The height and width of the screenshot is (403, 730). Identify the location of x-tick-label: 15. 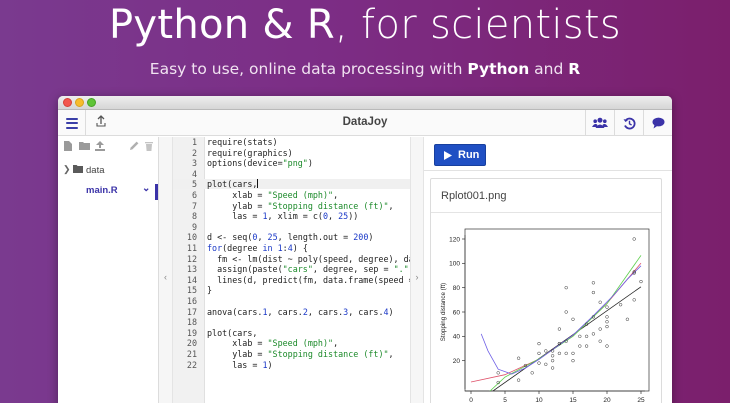
(573, 400).